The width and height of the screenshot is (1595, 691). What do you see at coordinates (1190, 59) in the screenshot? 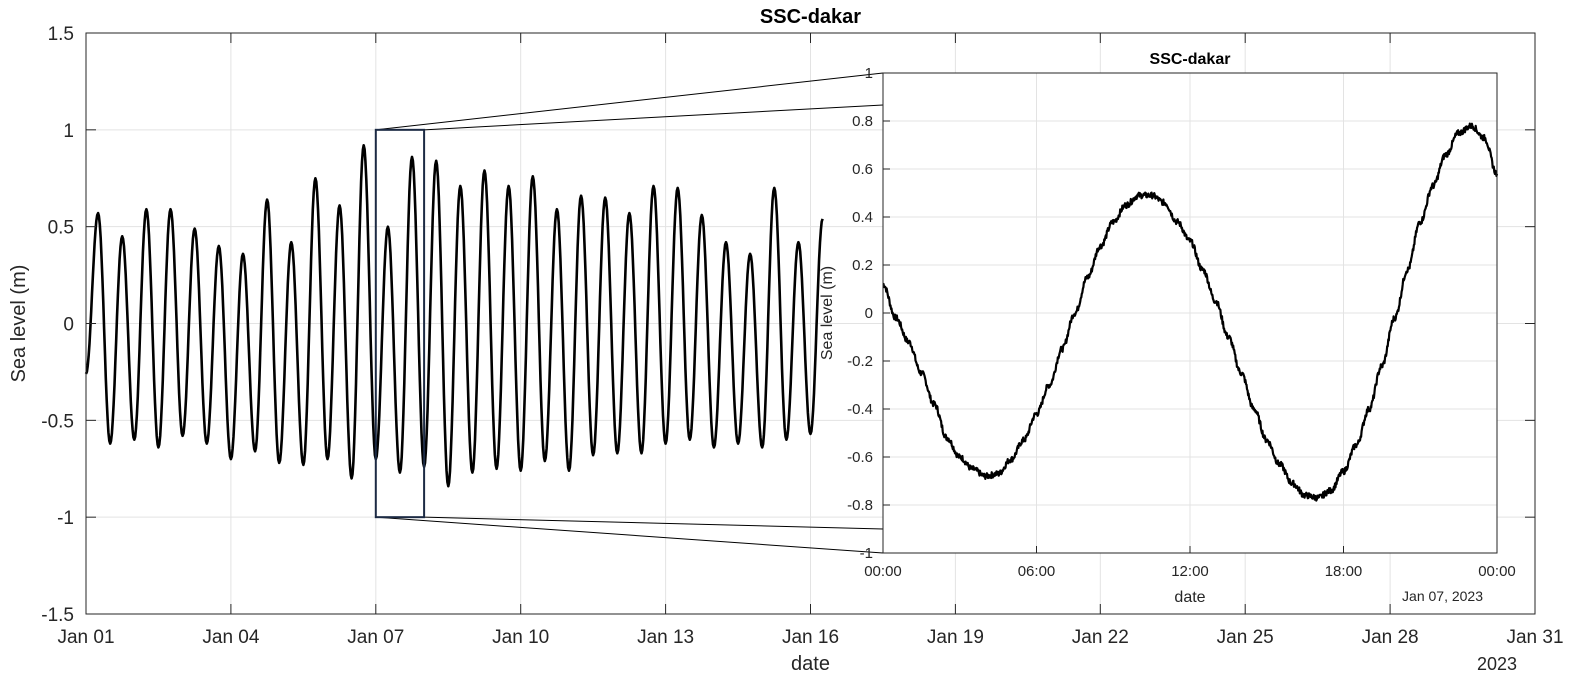
I see `inset-title: SSC-dakar` at bounding box center [1190, 59].